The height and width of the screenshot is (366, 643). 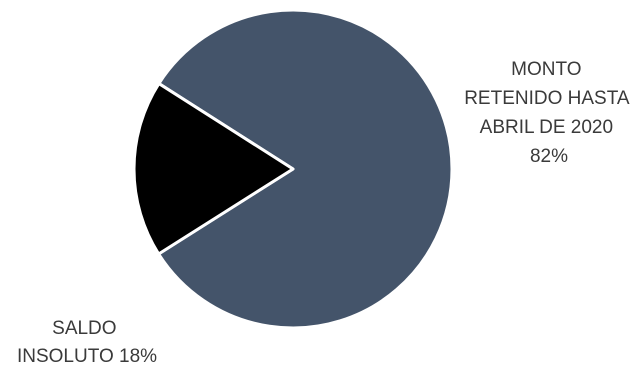 What do you see at coordinates (549, 156) in the screenshot?
I see `slice-label-line: 82%` at bounding box center [549, 156].